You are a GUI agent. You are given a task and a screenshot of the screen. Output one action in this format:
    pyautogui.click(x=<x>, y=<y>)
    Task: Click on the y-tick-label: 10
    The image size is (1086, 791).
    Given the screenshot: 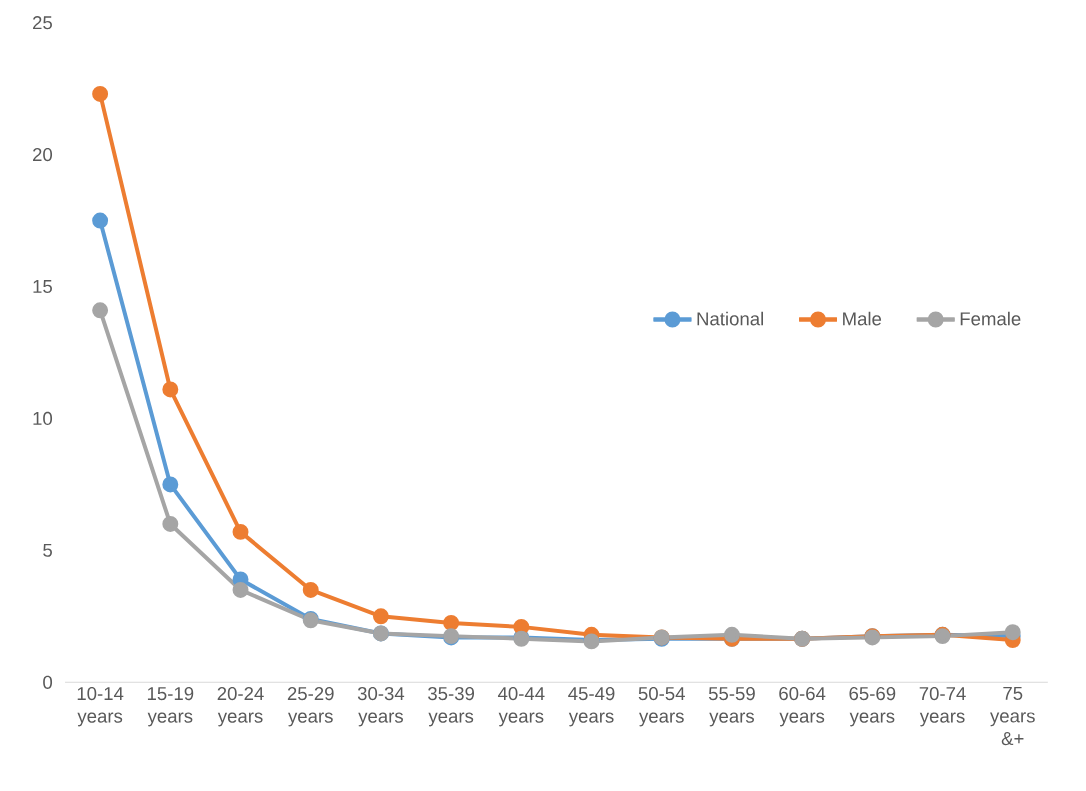 What is the action you would take?
    pyautogui.click(x=43, y=418)
    